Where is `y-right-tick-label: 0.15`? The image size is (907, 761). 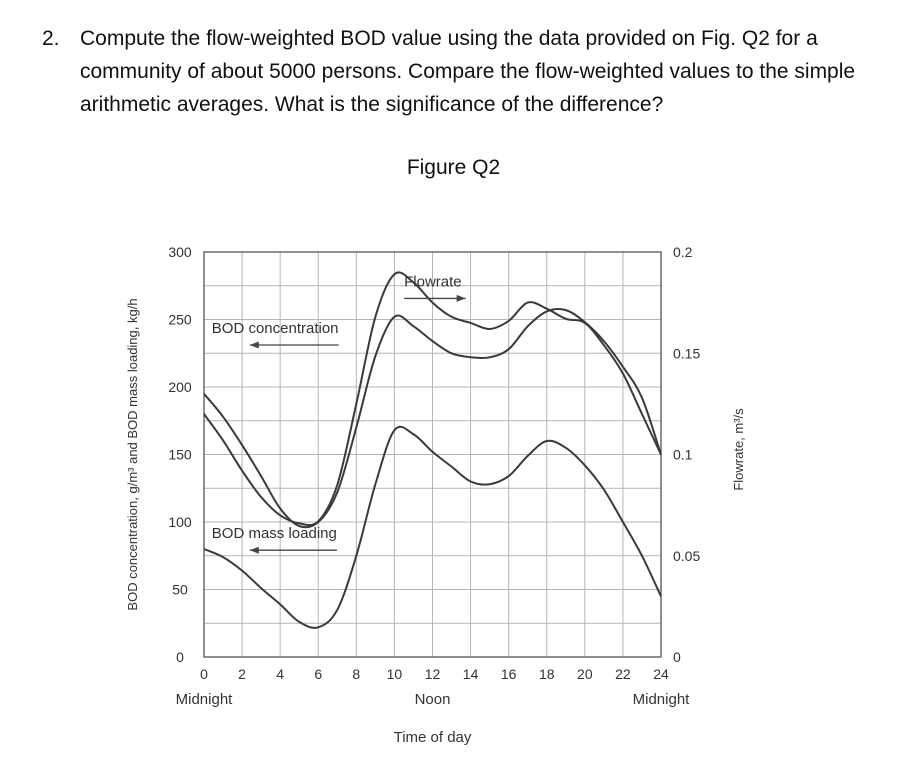
y-right-tick-label: 0.15 is located at coordinates (686, 353).